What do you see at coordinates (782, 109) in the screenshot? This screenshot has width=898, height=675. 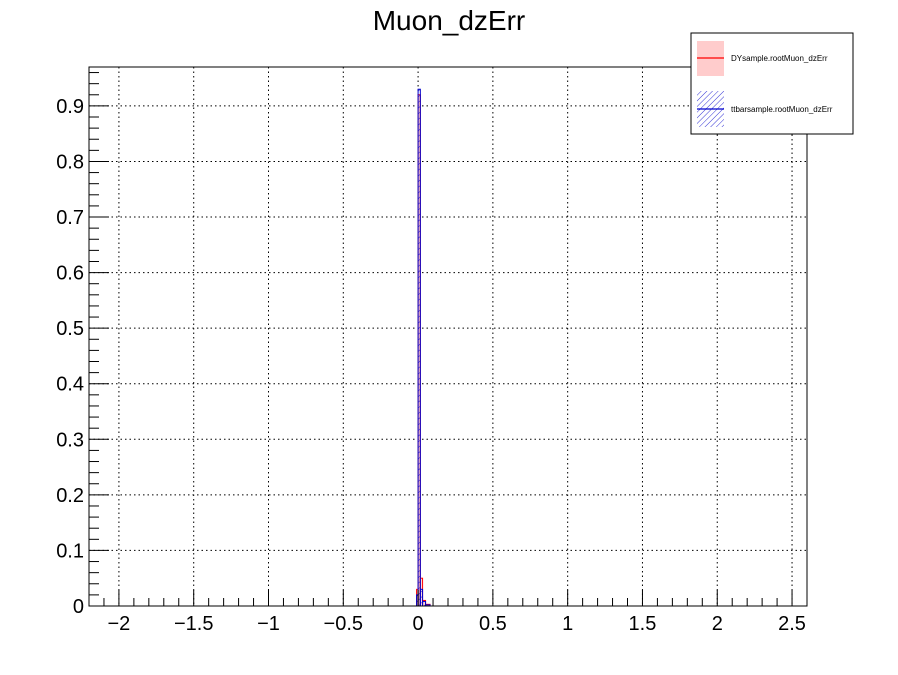 I see `legend-label-ttbar: ttbarsample.rootMuon_dzErr` at bounding box center [782, 109].